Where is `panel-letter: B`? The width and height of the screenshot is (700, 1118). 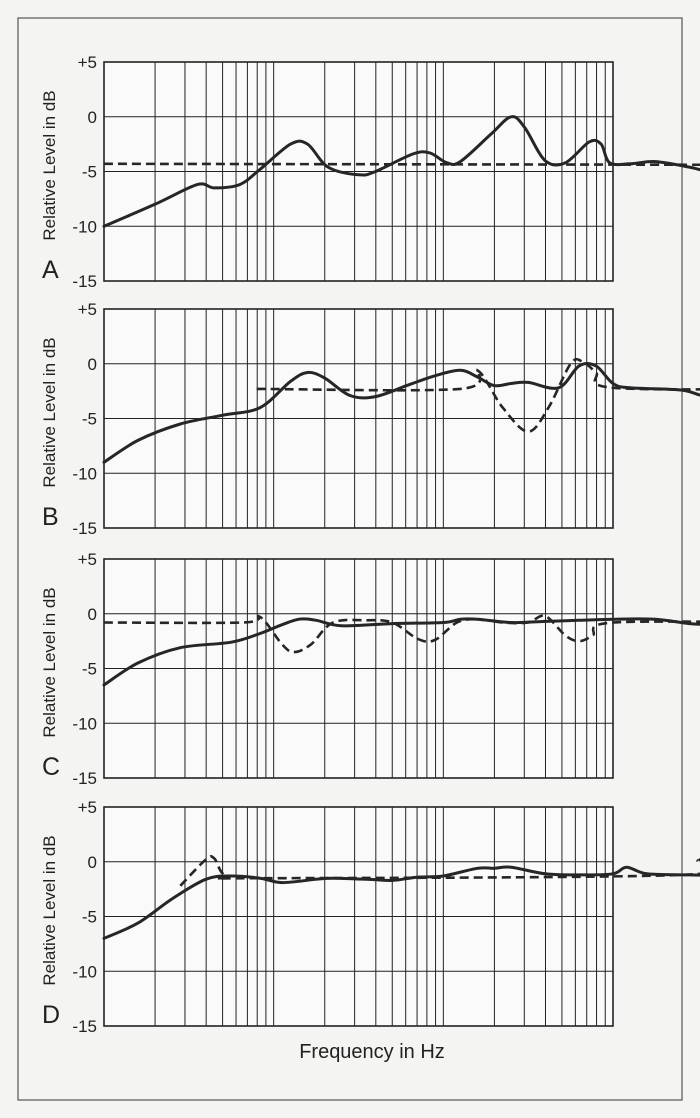 panel-letter: B is located at coordinates (50, 517).